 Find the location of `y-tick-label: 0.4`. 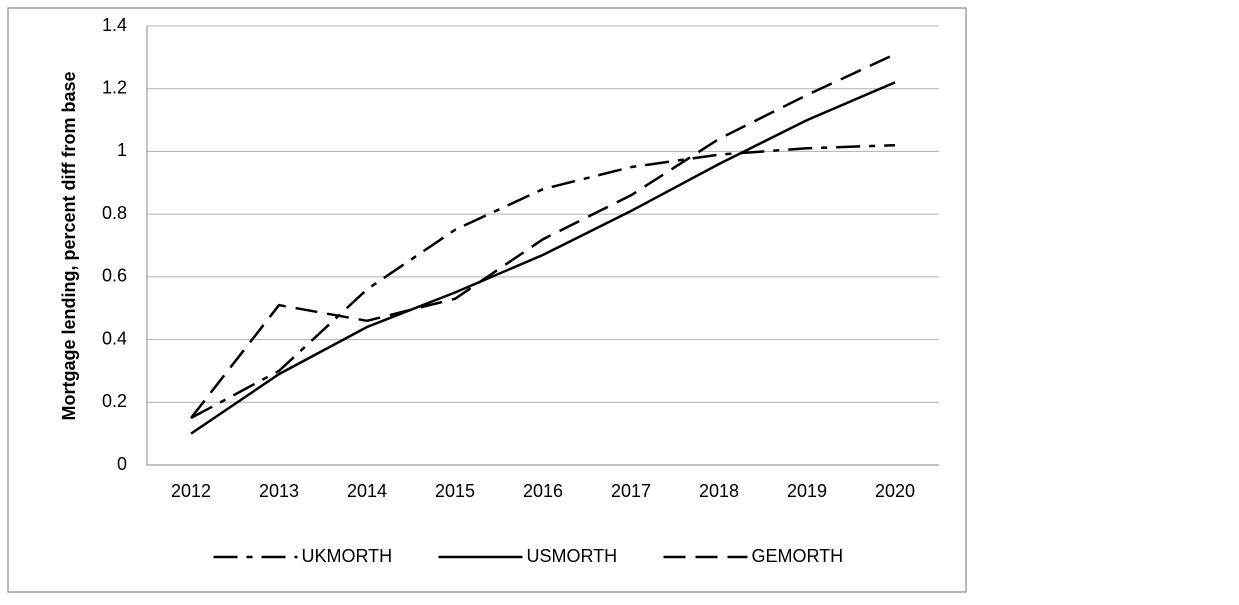

y-tick-label: 0.4 is located at coordinates (114, 338).